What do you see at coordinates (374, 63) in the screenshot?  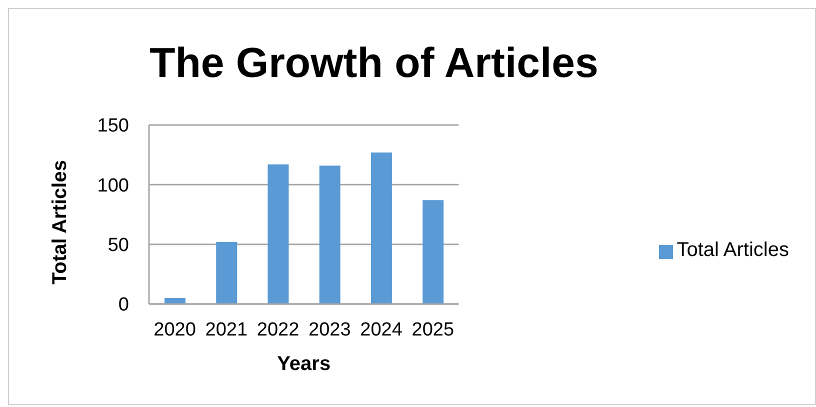 I see `chart-title: The Growth of Articles` at bounding box center [374, 63].